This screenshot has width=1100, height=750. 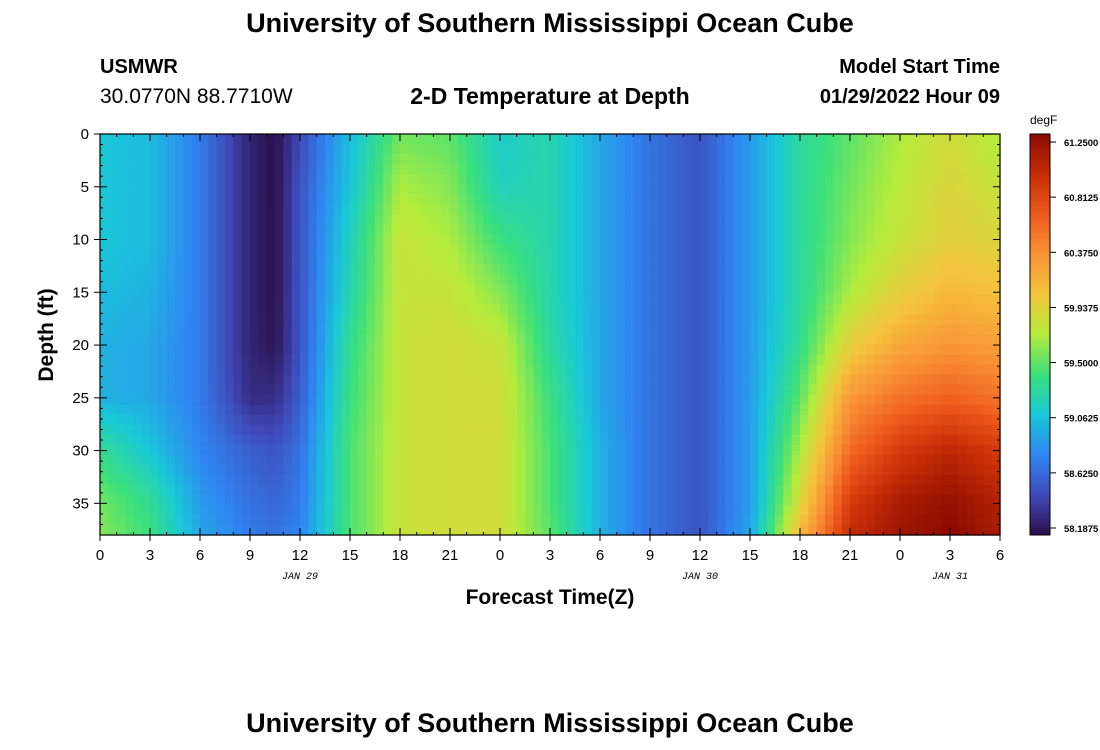 What do you see at coordinates (550, 597) in the screenshot?
I see `x-axis-label: Forecast Time(Z)` at bounding box center [550, 597].